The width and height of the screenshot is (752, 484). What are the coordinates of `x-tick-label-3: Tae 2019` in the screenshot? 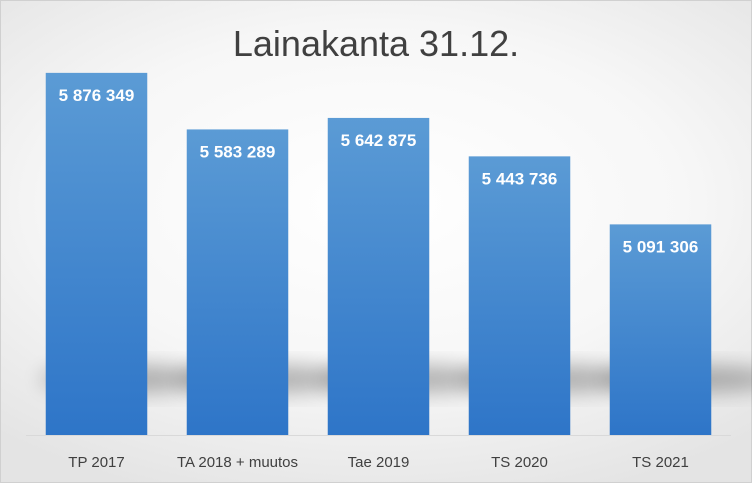 It's located at (379, 462).